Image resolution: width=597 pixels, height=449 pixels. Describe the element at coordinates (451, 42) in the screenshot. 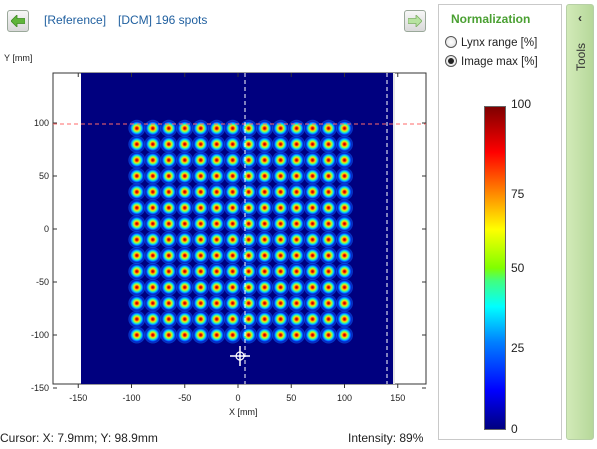

I see `radio-lynx-range-indicator` at that location.